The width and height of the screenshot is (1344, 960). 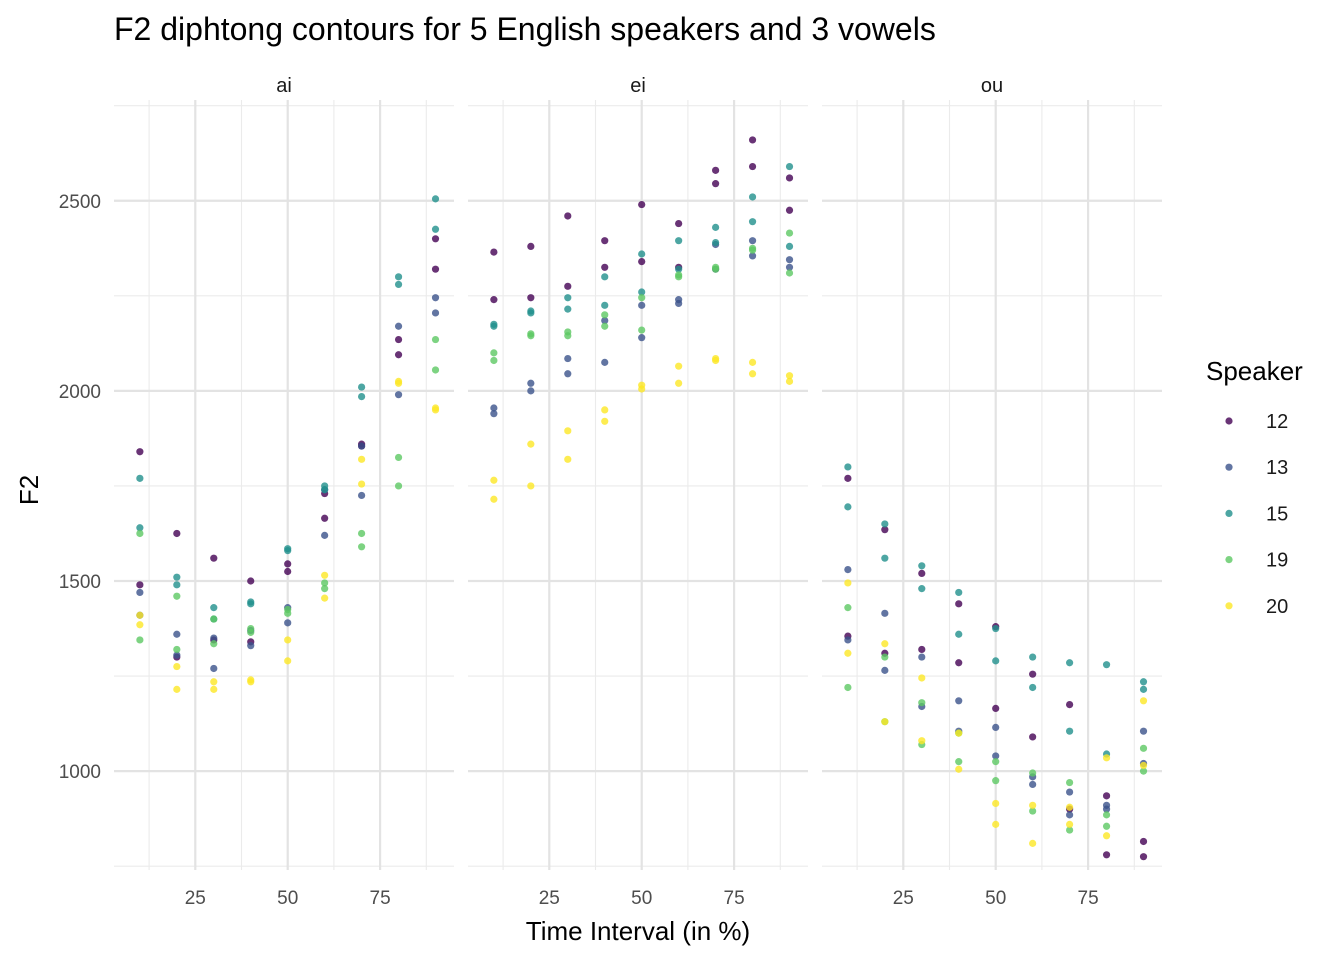 What do you see at coordinates (29, 490) in the screenshot?
I see `y-axis-title: F2` at bounding box center [29, 490].